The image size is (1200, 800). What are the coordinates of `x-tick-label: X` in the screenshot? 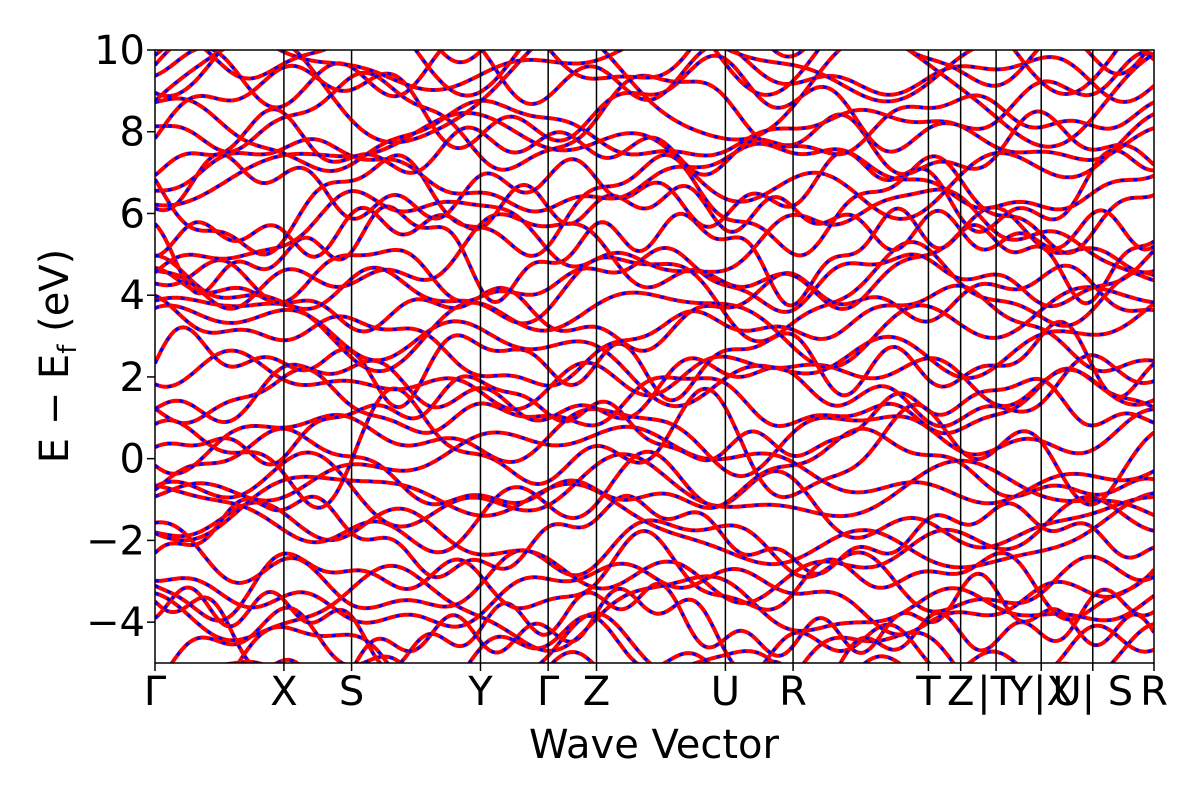 It's located at (283, 692).